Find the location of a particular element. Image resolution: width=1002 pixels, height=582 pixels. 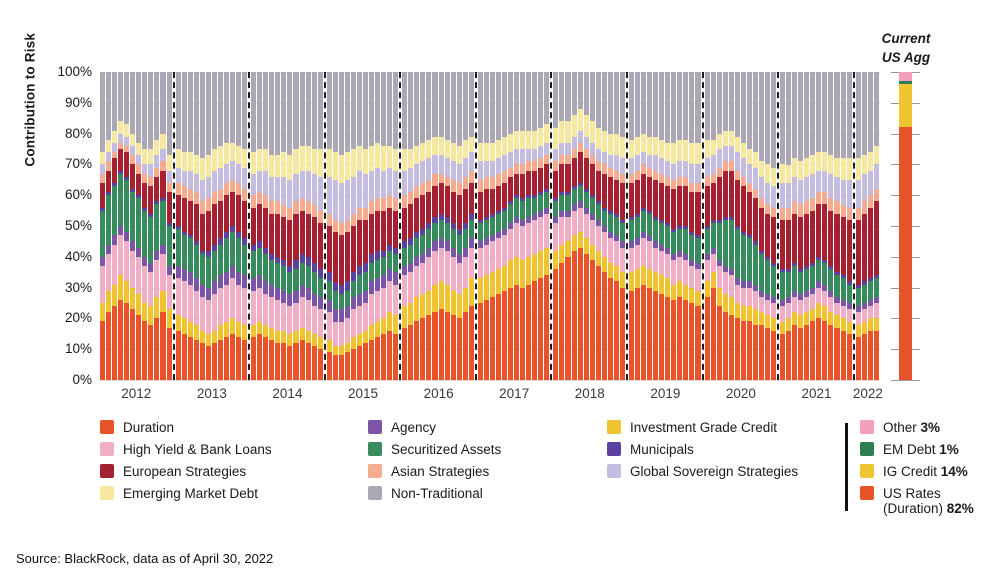

gridline is located at coordinates (490, 380).